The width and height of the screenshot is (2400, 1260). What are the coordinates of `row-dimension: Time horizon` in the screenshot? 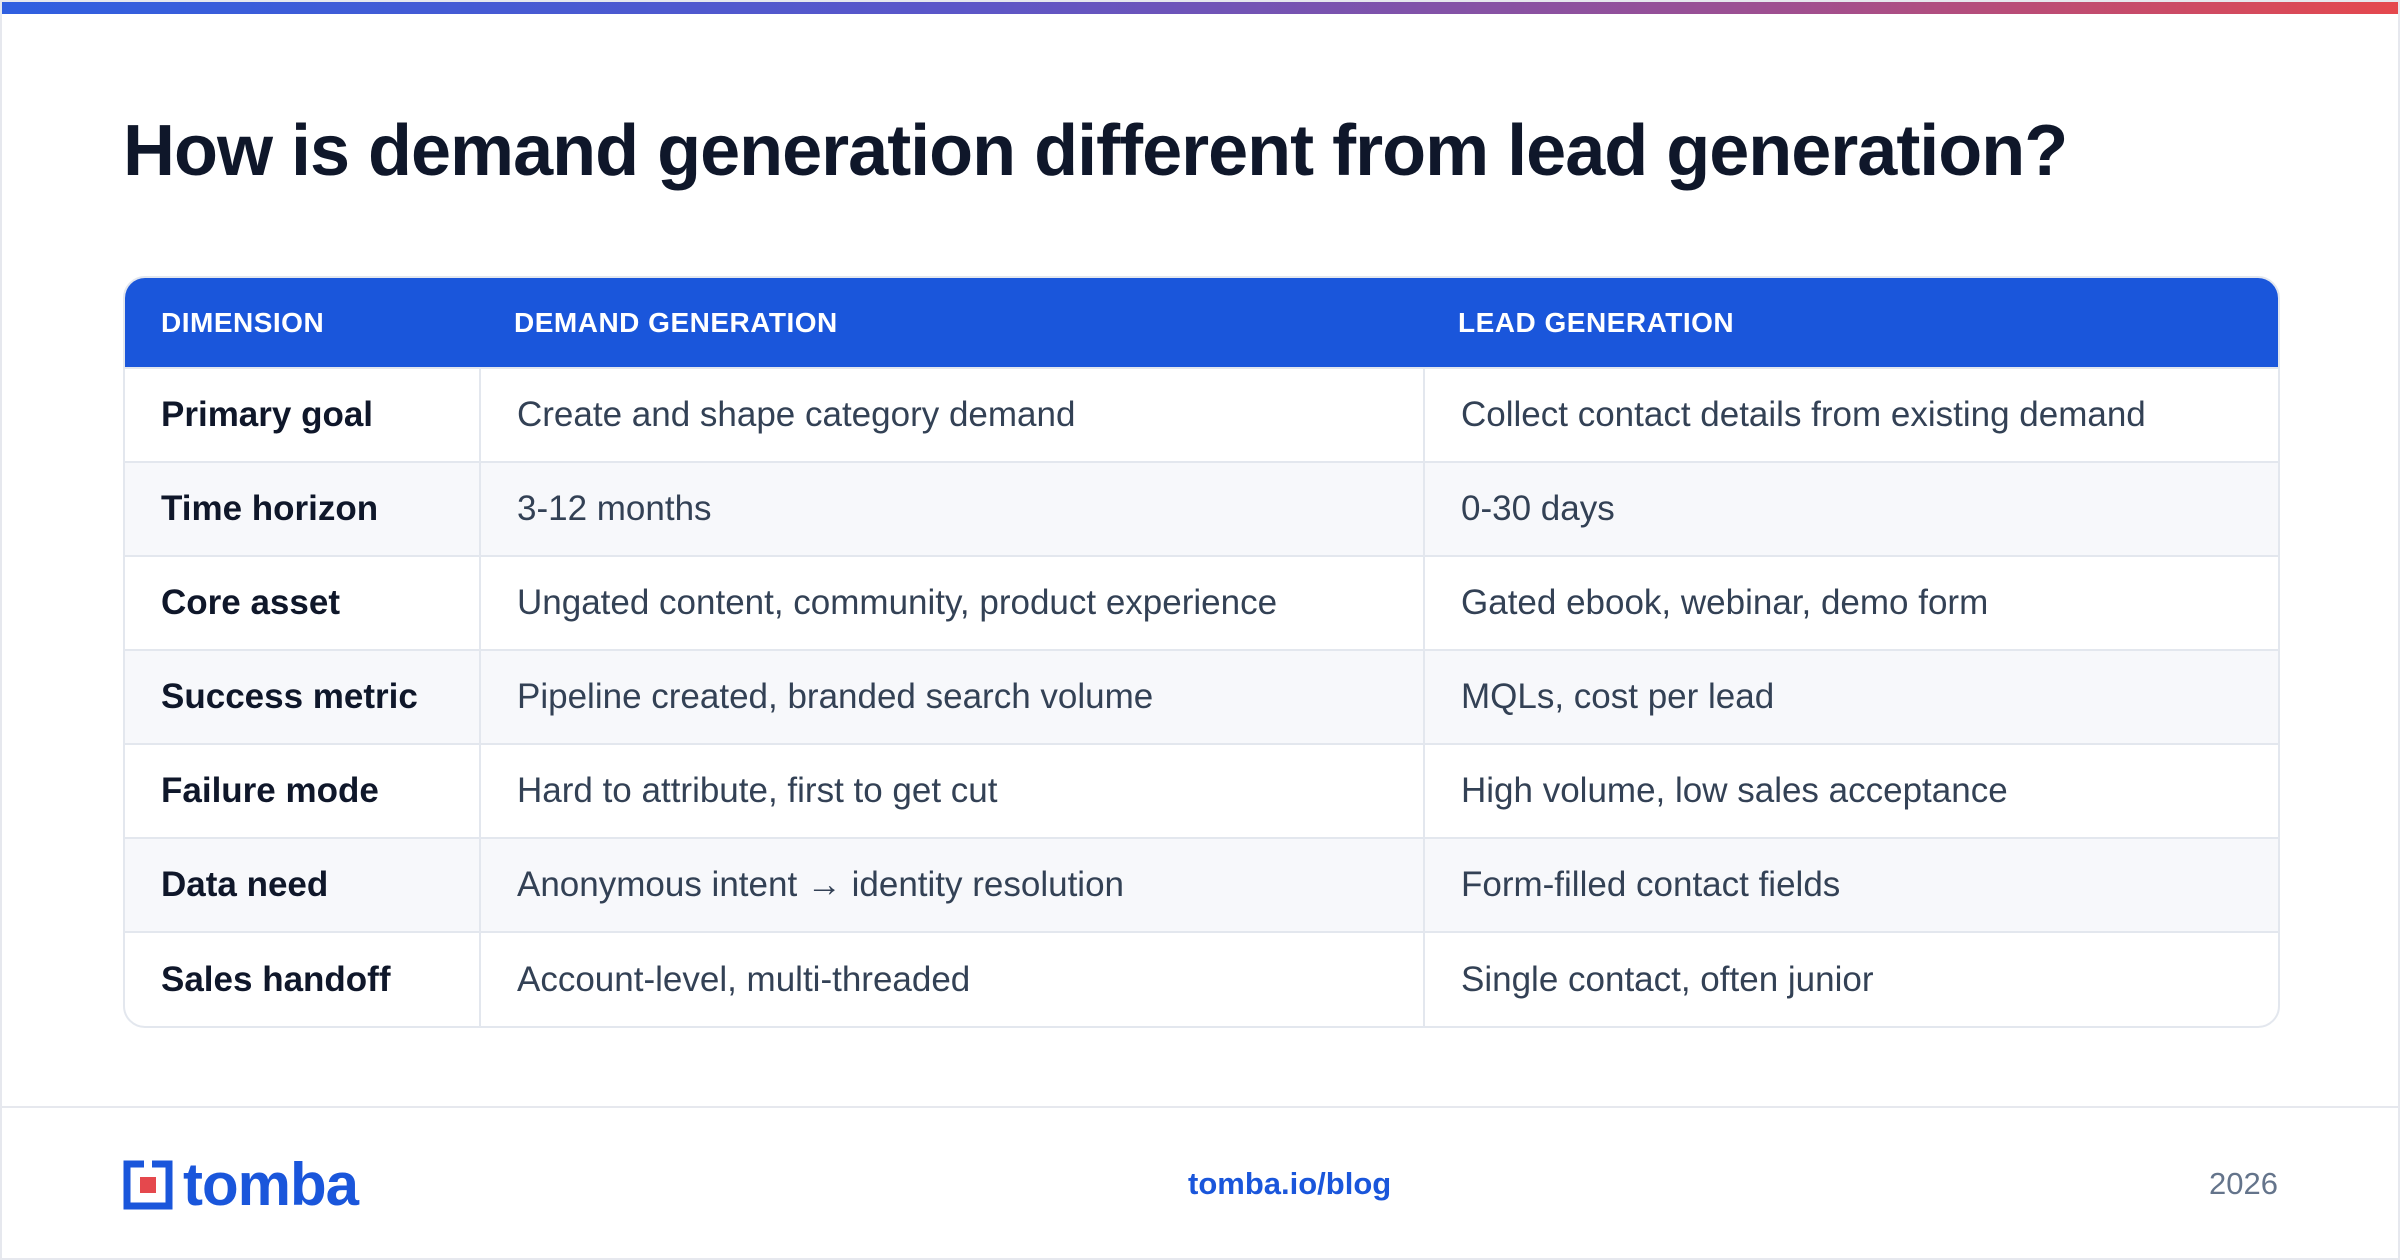 It's located at (302, 508).